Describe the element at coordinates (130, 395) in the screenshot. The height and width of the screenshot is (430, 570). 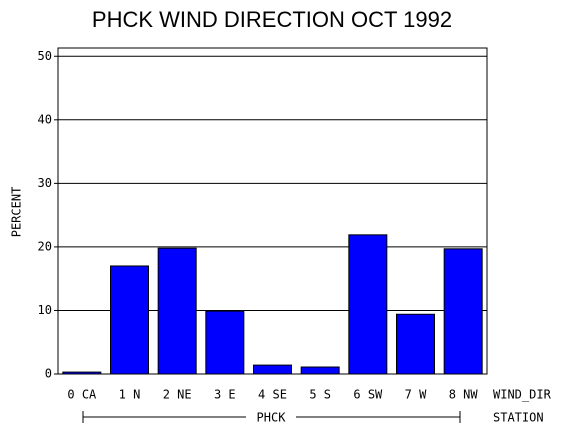
I see `x-tick-label: 1 N` at that location.